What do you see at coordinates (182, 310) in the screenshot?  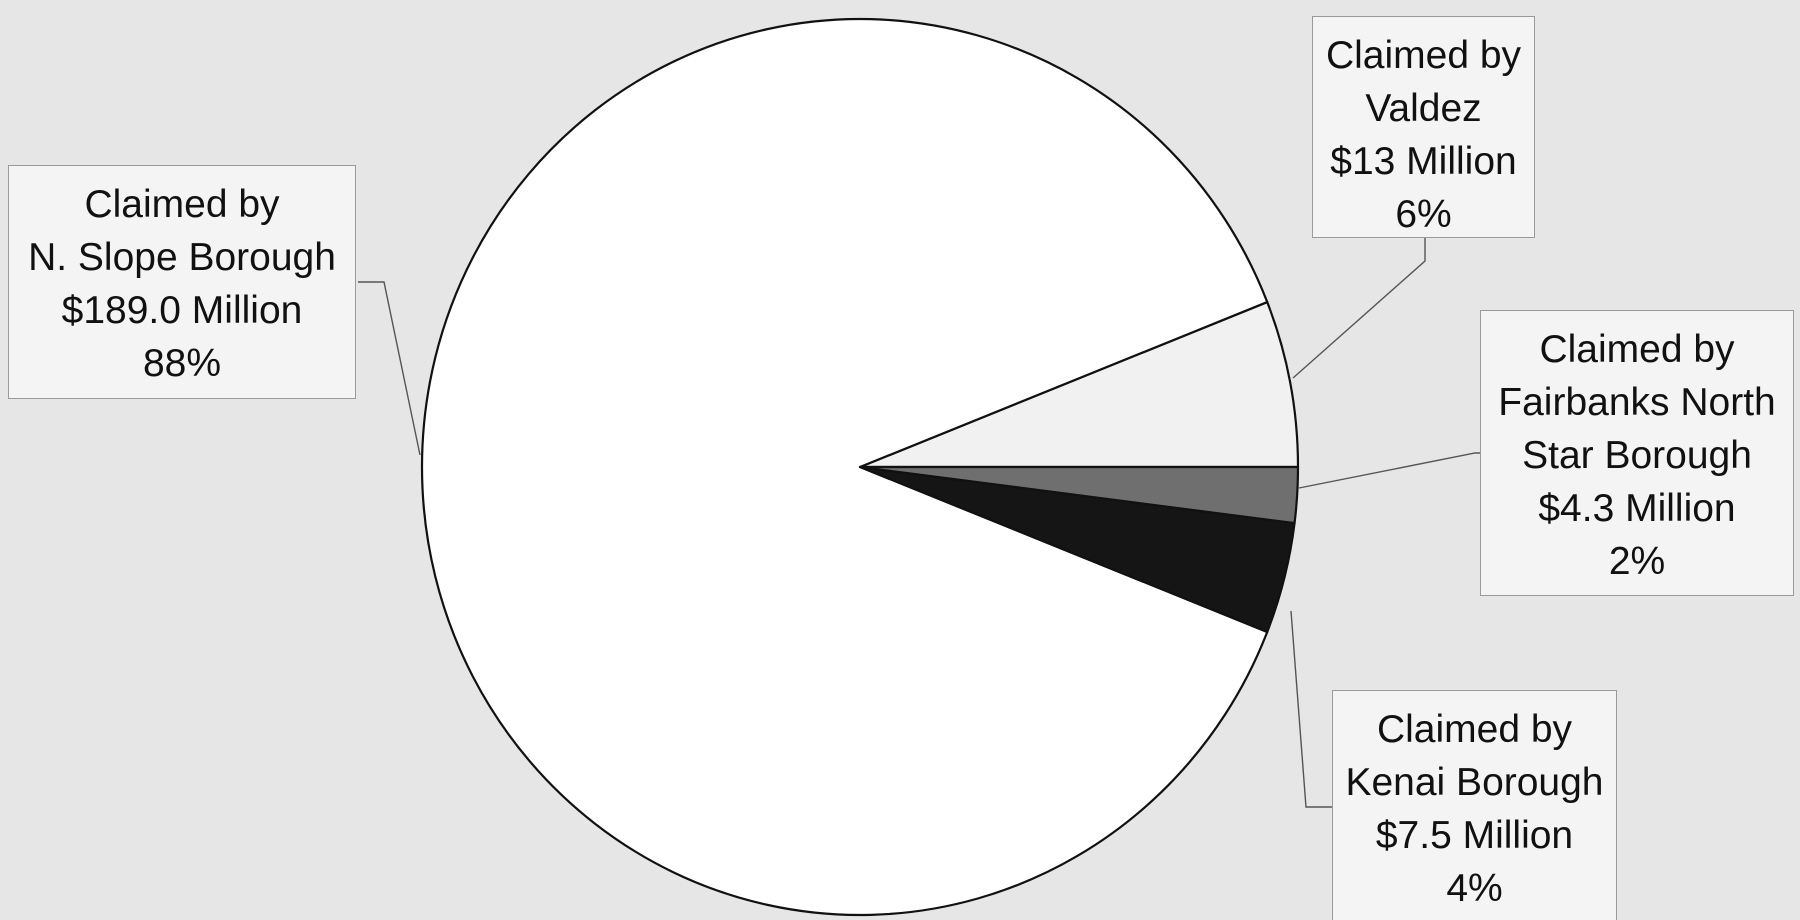 I see `slice-value-text: $189.0 Million` at bounding box center [182, 310].